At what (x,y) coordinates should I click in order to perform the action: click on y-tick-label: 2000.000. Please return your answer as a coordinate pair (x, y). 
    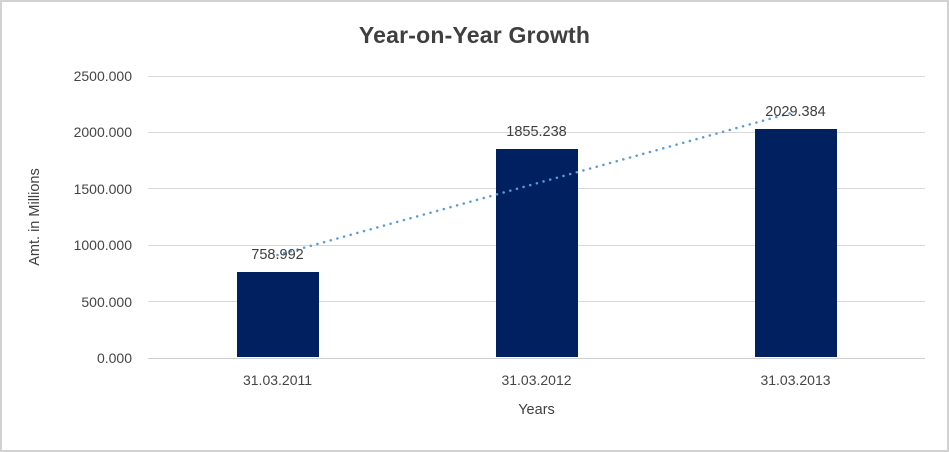
    Looking at the image, I should click on (102, 132).